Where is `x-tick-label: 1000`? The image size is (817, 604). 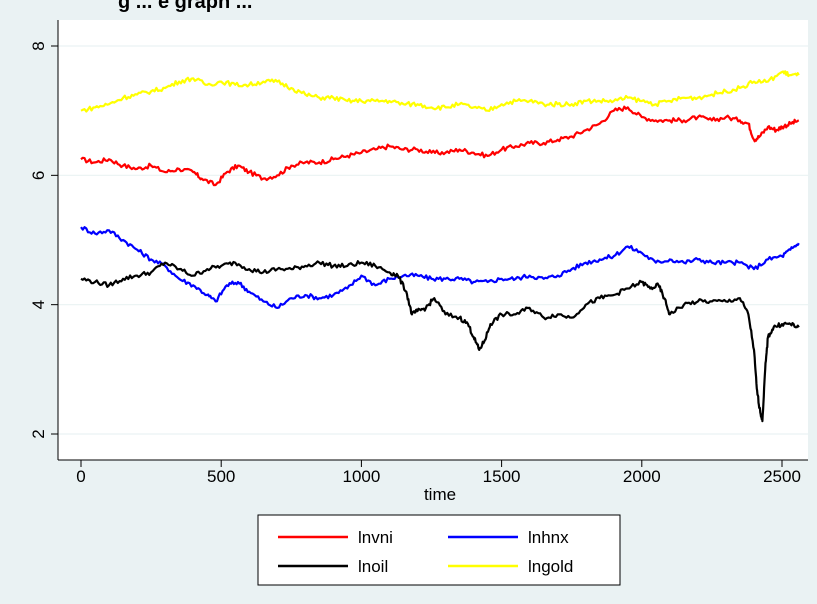
x-tick-label: 1000 is located at coordinates (361, 476).